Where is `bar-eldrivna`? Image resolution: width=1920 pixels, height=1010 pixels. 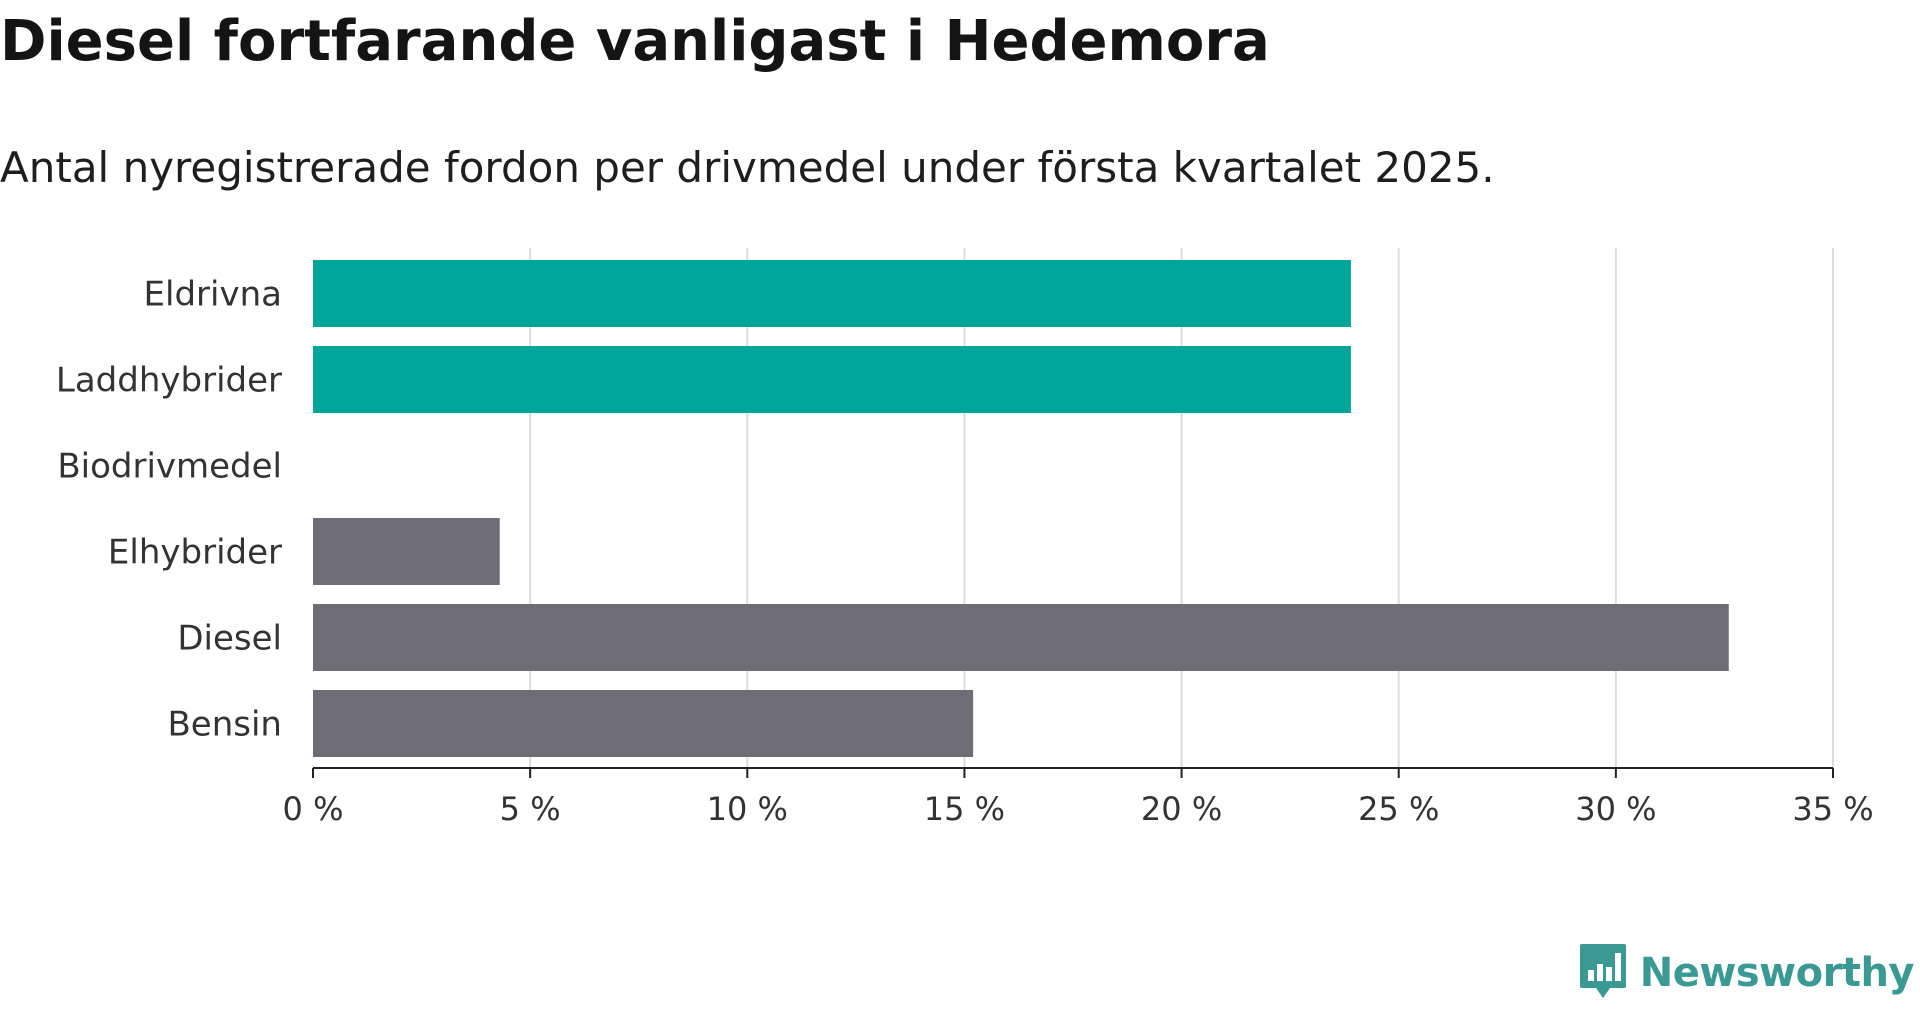 bar-eldrivna is located at coordinates (832, 293).